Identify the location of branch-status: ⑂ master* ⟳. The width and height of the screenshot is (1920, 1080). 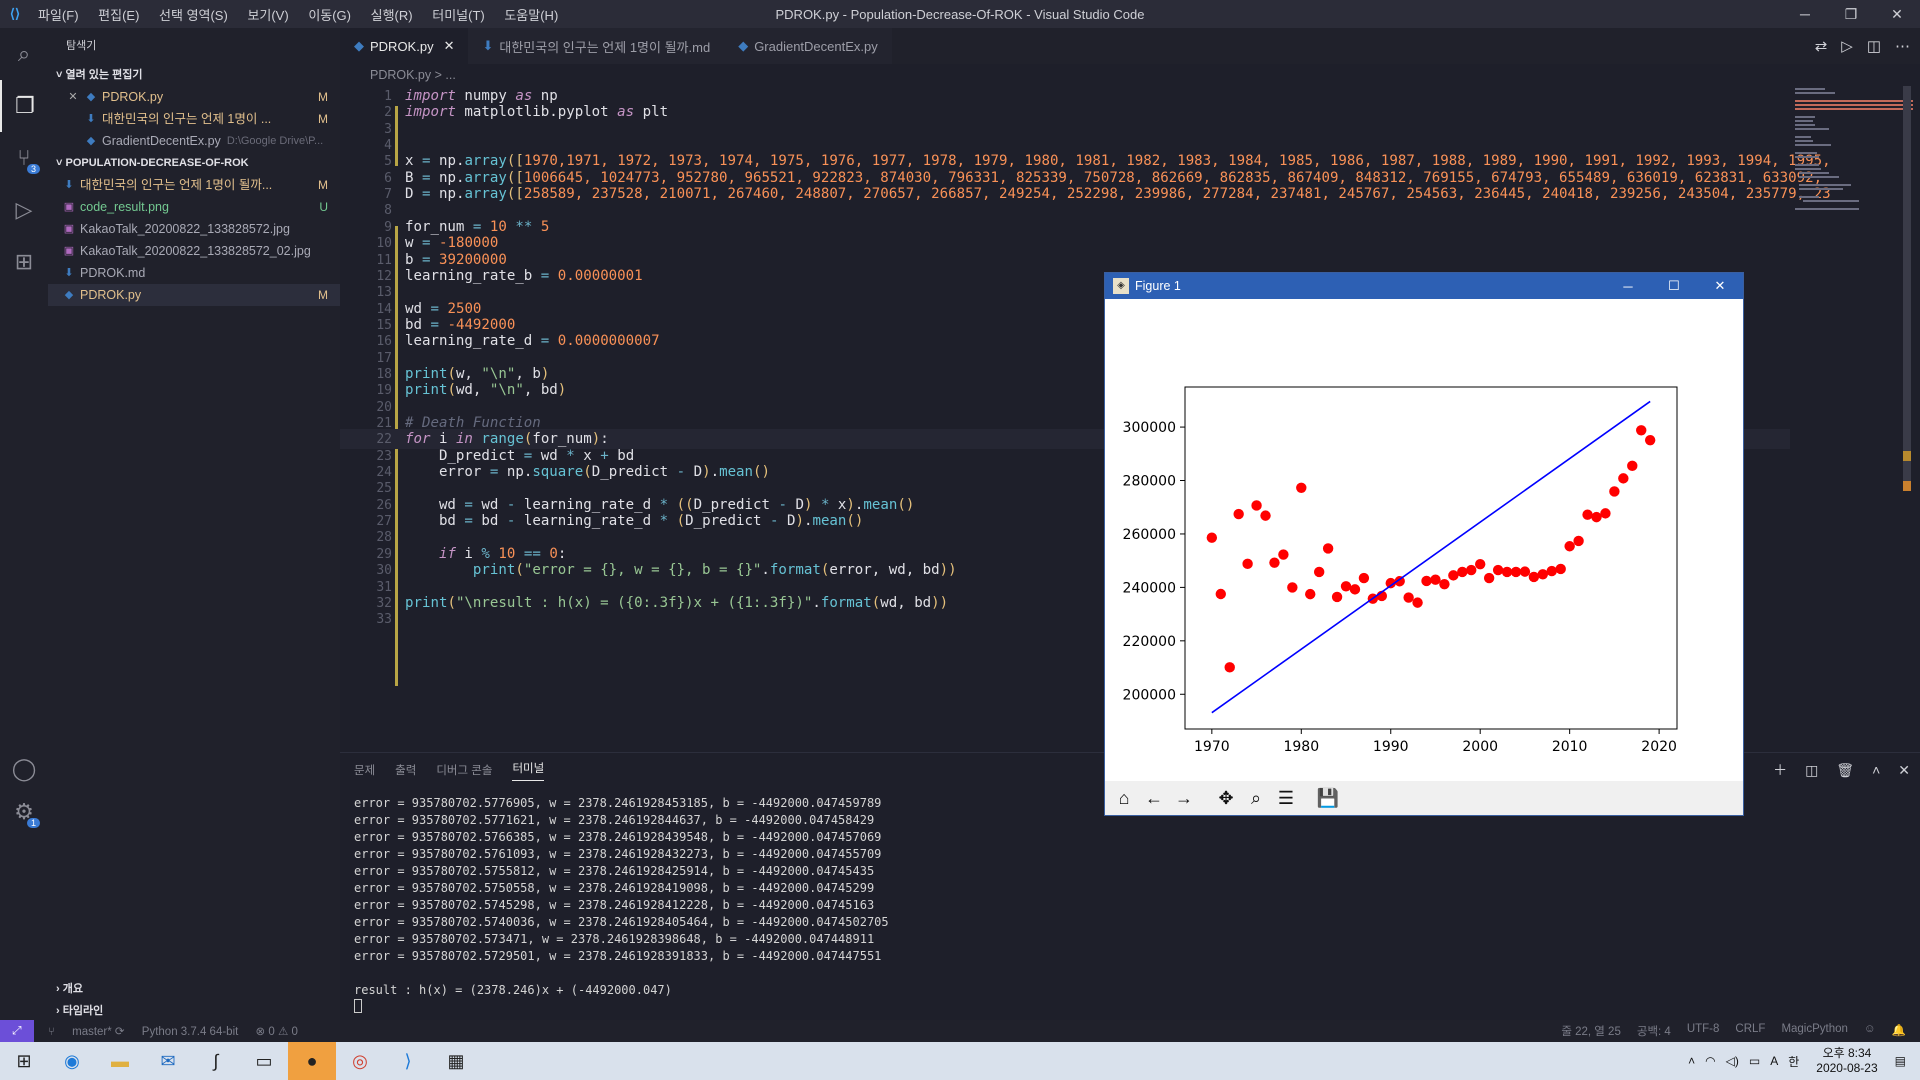
(86, 1032).